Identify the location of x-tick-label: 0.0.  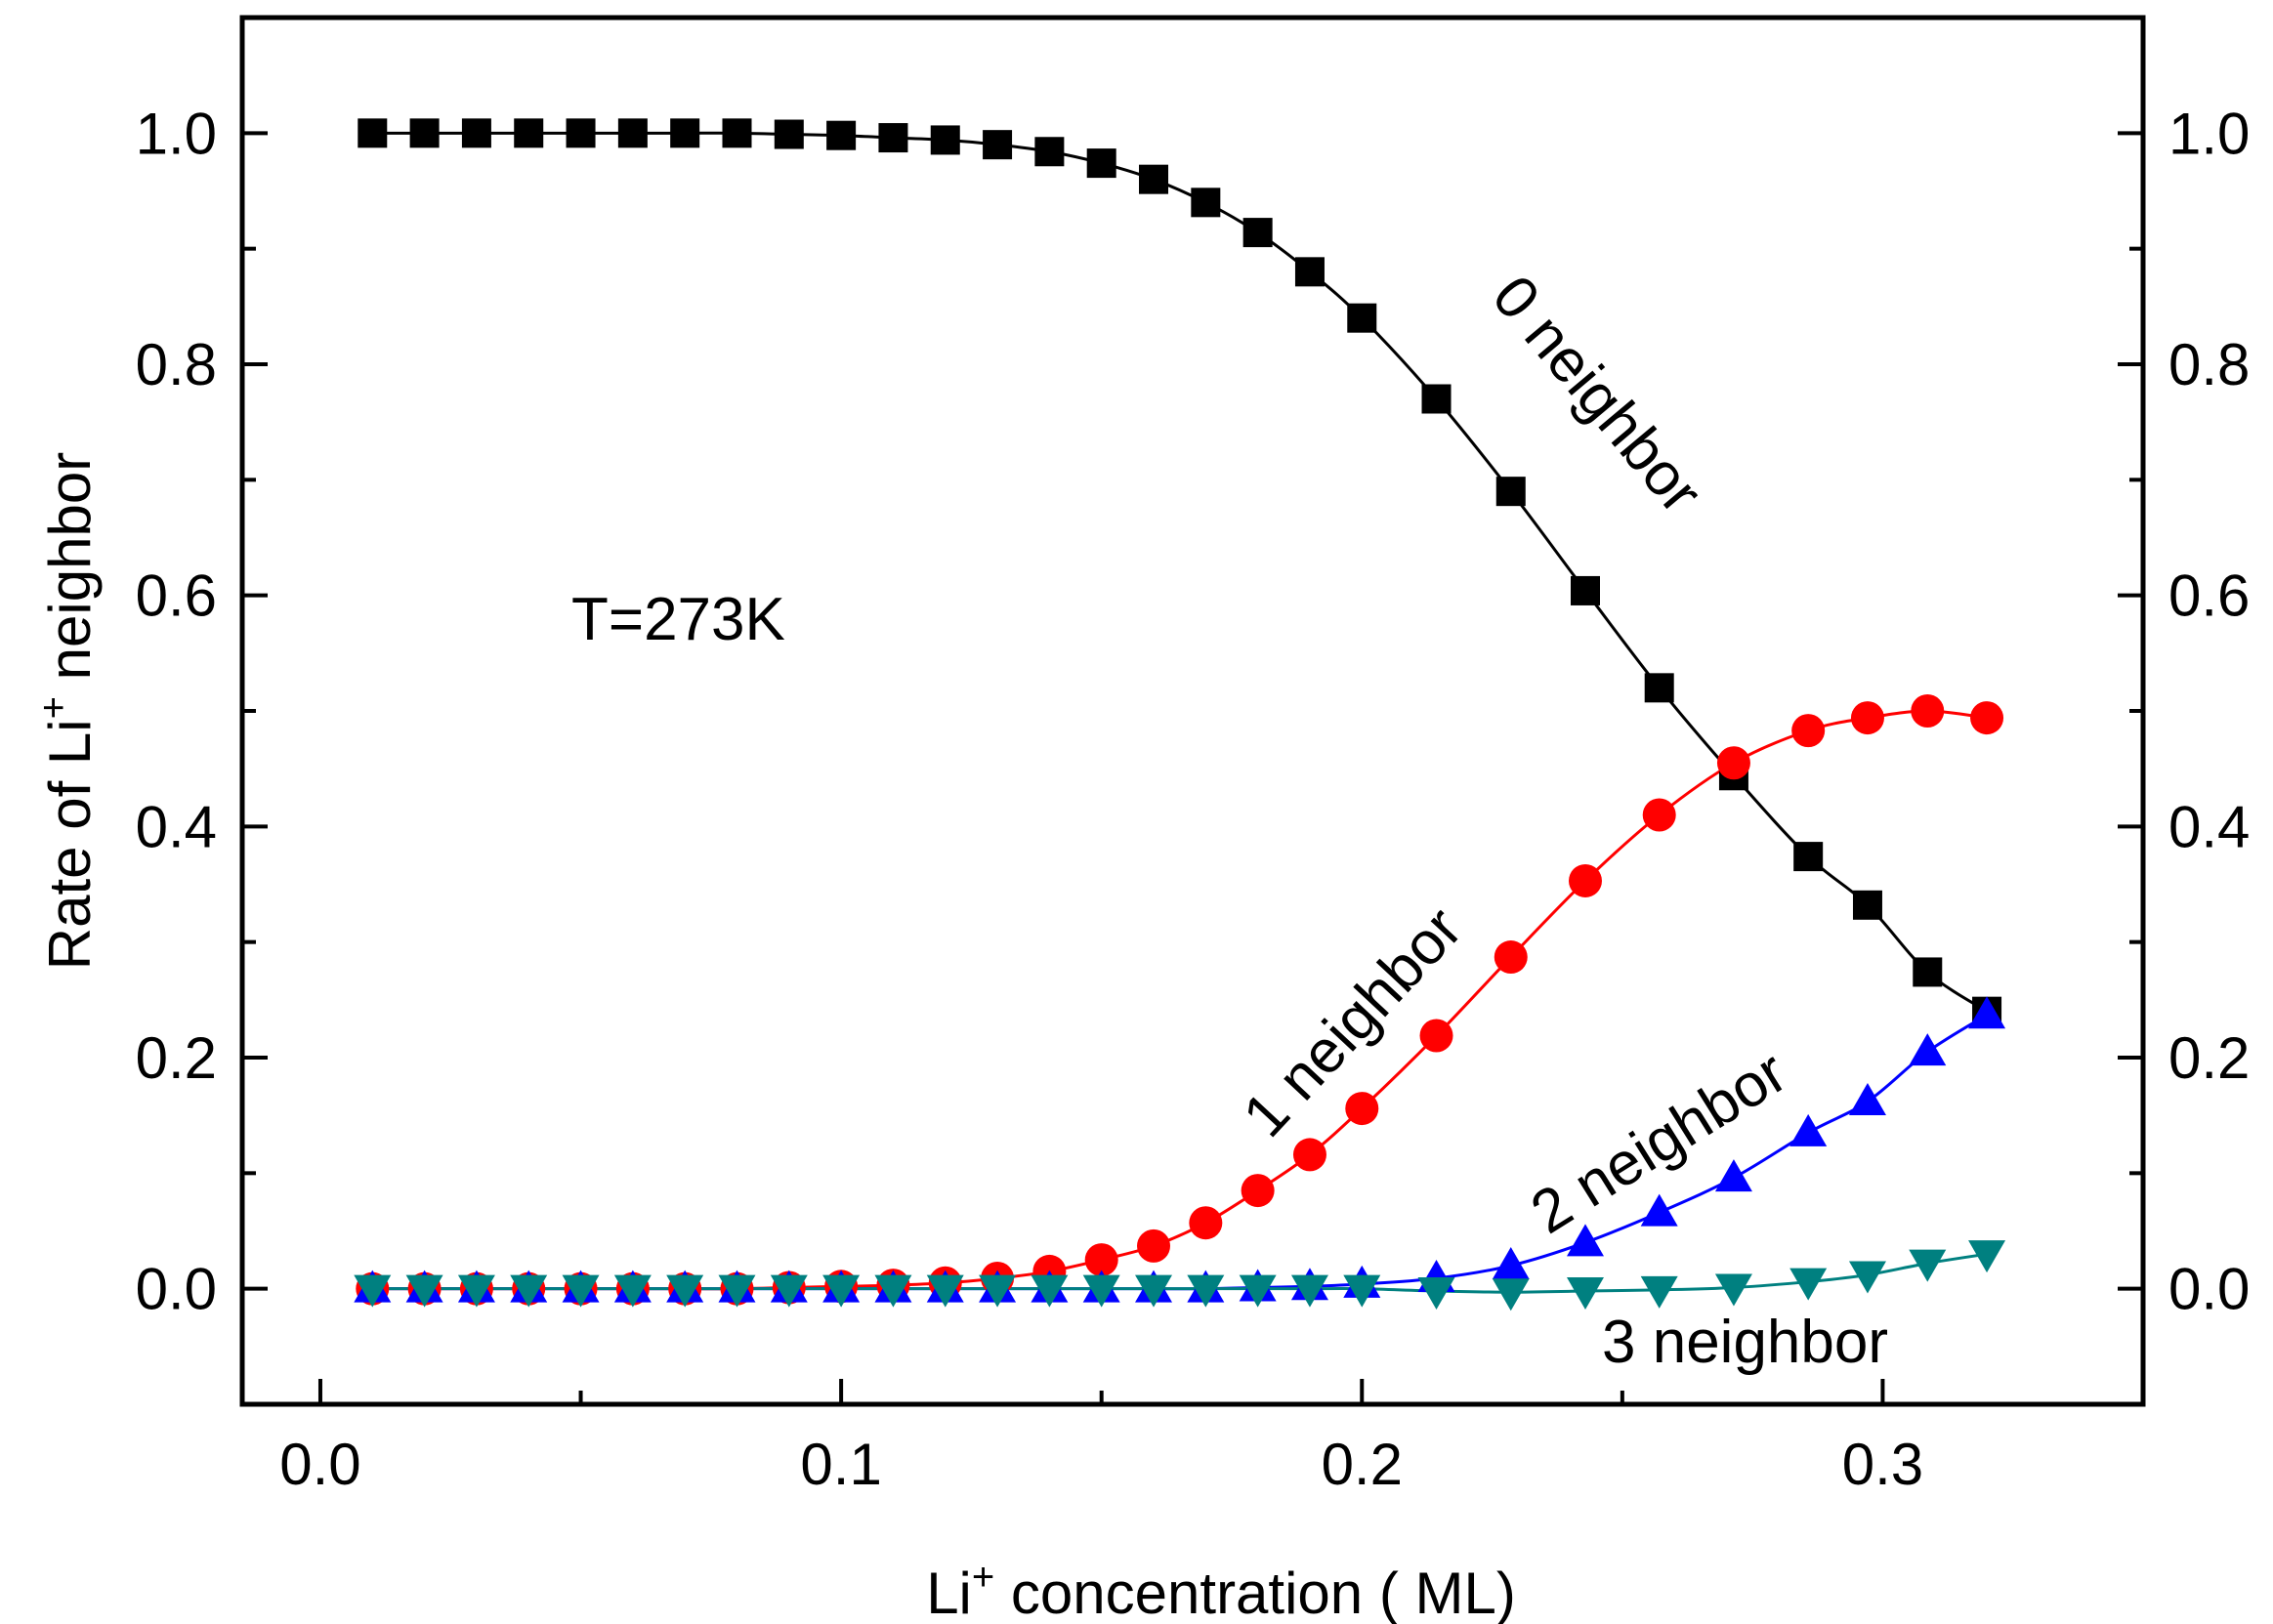
(319, 1464).